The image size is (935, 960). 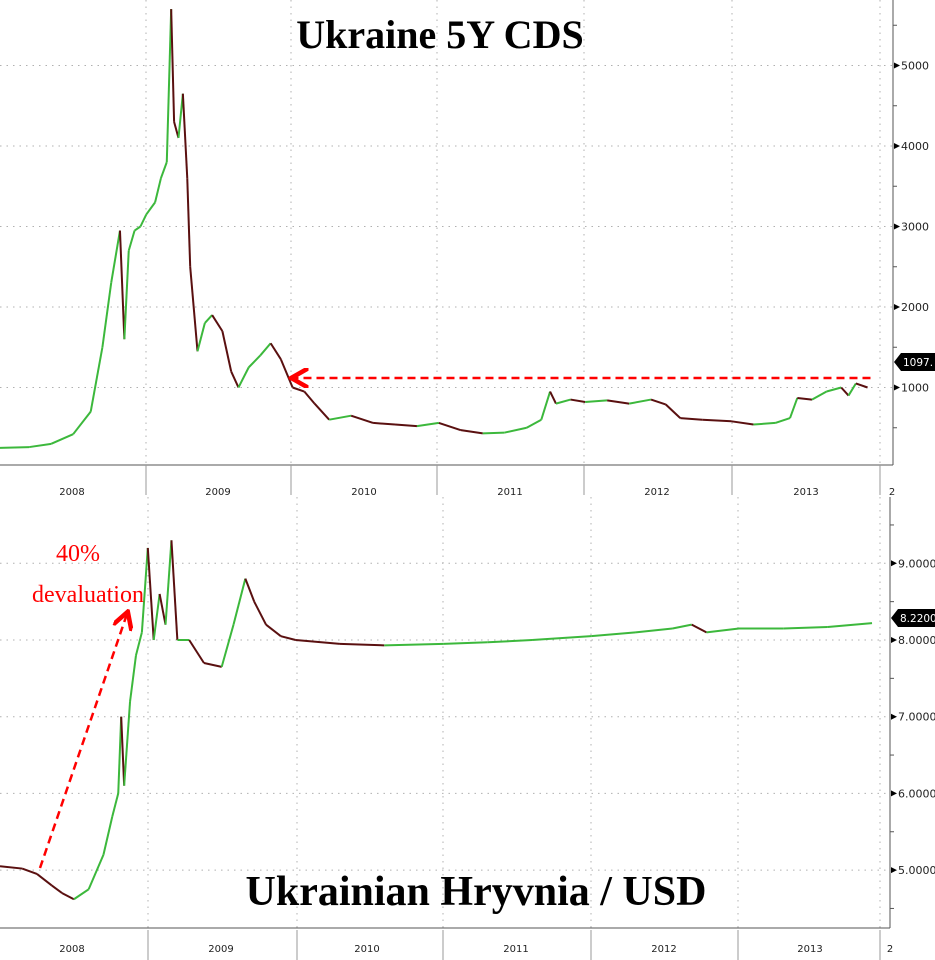 What do you see at coordinates (892, 492) in the screenshot?
I see `x-tick-label: 2` at bounding box center [892, 492].